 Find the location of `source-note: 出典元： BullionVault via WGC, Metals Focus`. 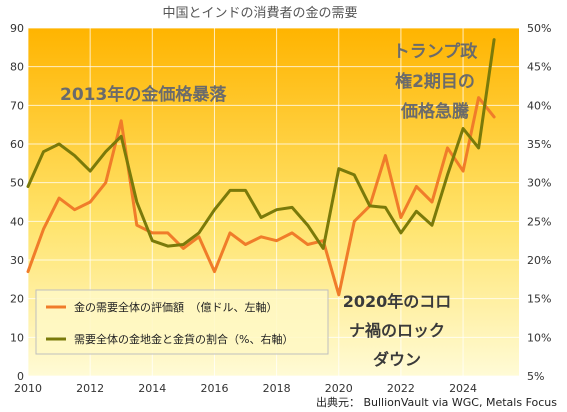

source-note: 出典元： BullionVault via WGC, Metals Focus is located at coordinates (436, 402).